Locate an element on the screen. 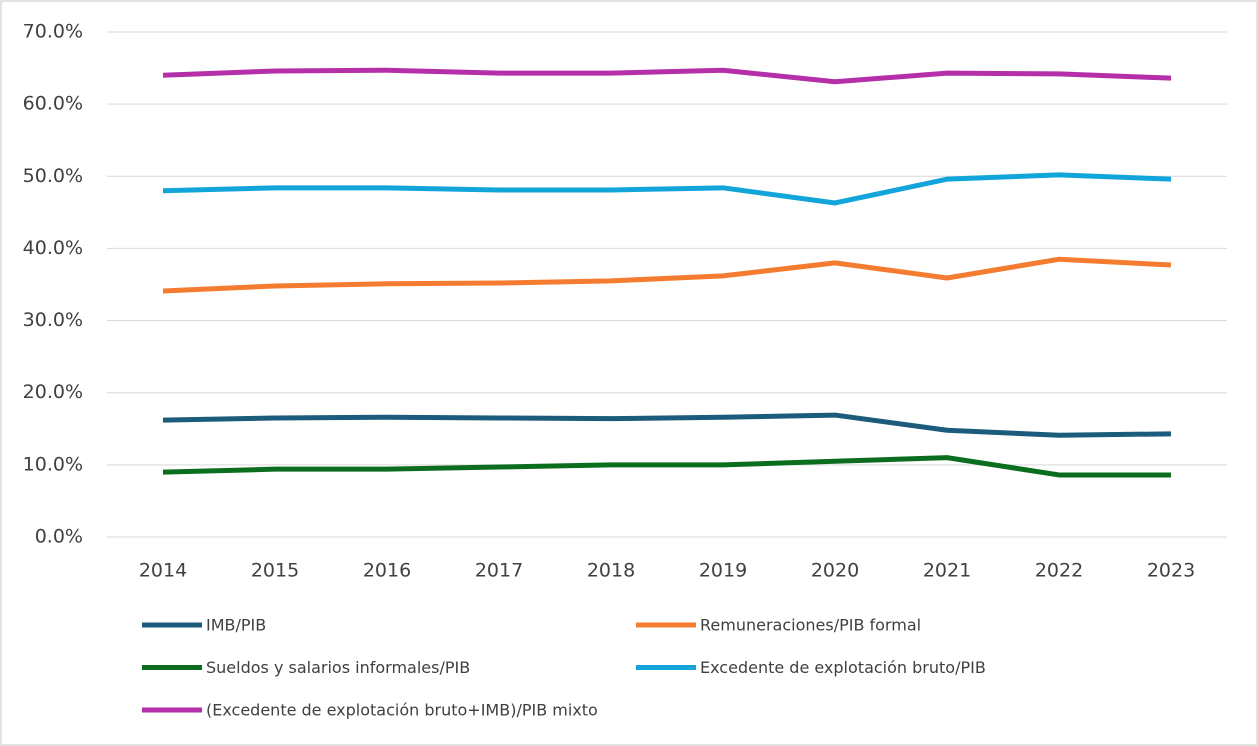 The image size is (1258, 746). legend-label: IMB/PIB is located at coordinates (236, 625).